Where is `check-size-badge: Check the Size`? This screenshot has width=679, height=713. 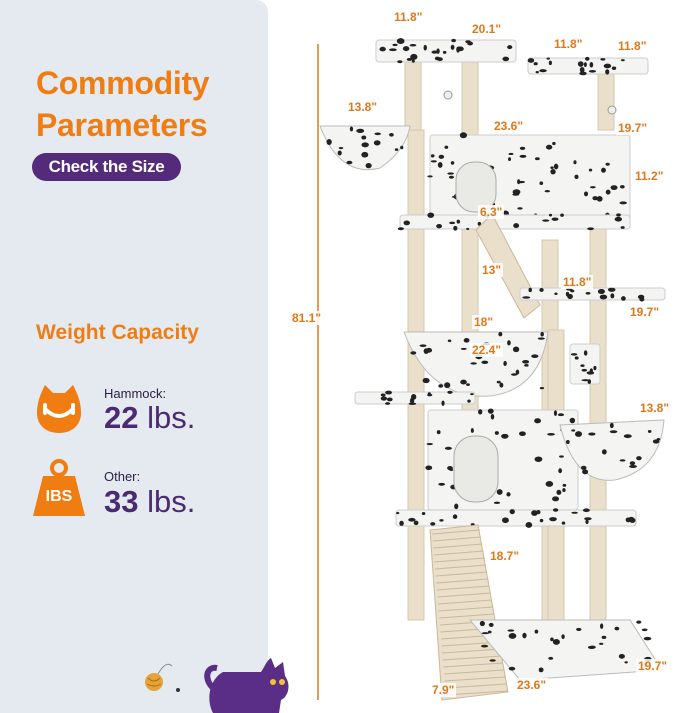 check-size-badge: Check the Size is located at coordinates (106, 167).